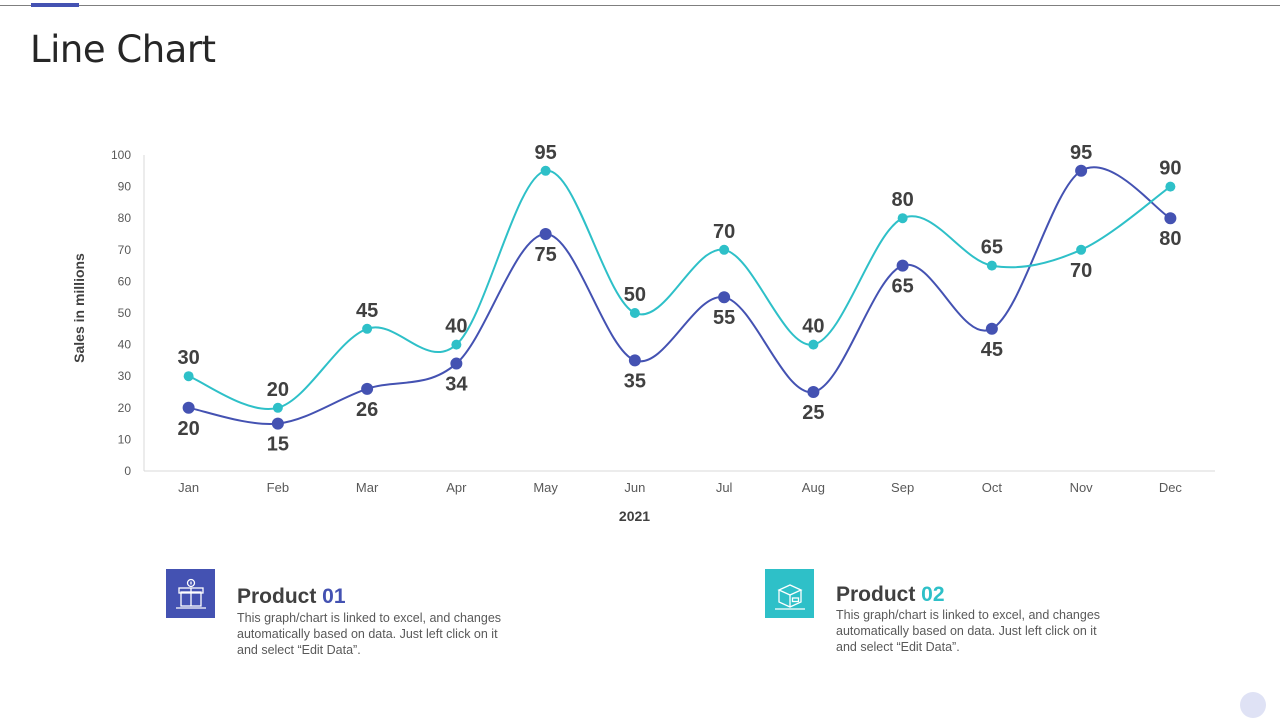 The height and width of the screenshot is (720, 1280). Describe the element at coordinates (125, 281) in the screenshot. I see `y-tick-label: 60` at that location.